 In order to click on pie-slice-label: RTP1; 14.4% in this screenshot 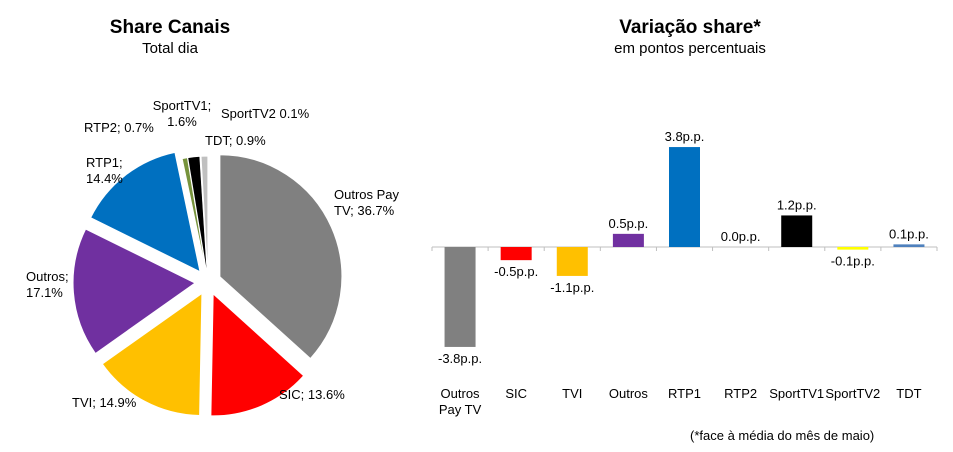, I will do `click(104, 170)`.